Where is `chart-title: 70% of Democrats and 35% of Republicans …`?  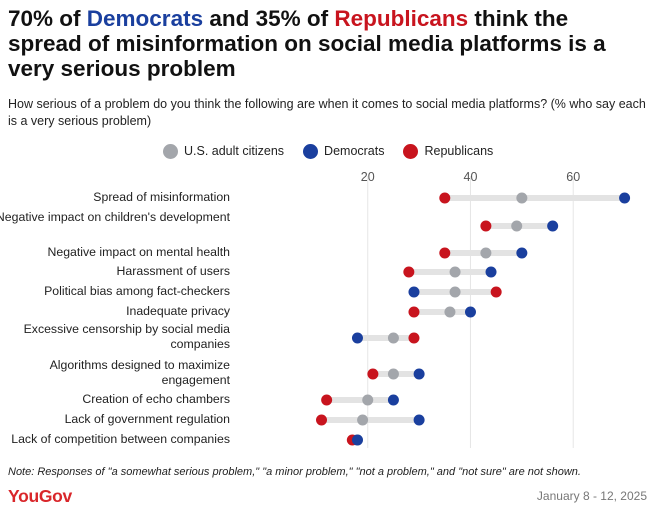
chart-title: 70% of Democrats and 35% of Republicans … is located at coordinates (328, 43).